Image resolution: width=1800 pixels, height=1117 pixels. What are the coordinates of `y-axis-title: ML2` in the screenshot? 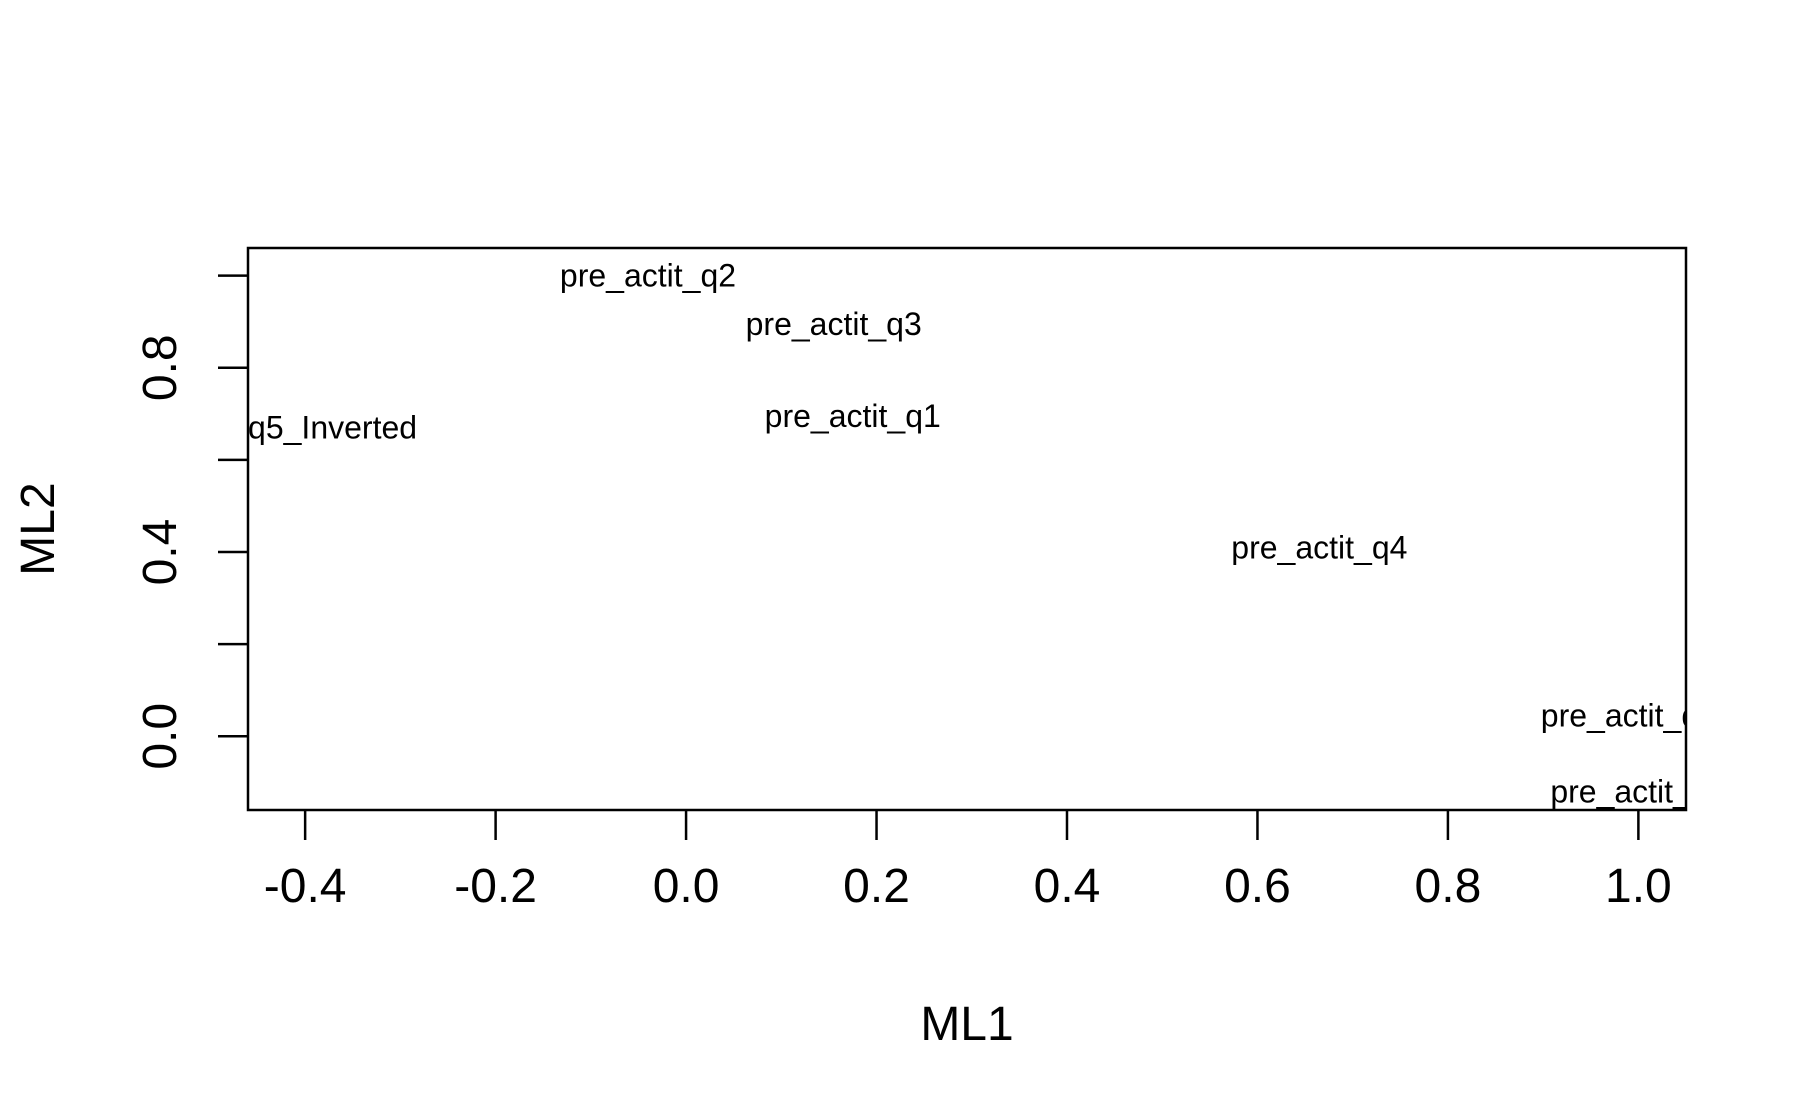 It's located at (38, 528).